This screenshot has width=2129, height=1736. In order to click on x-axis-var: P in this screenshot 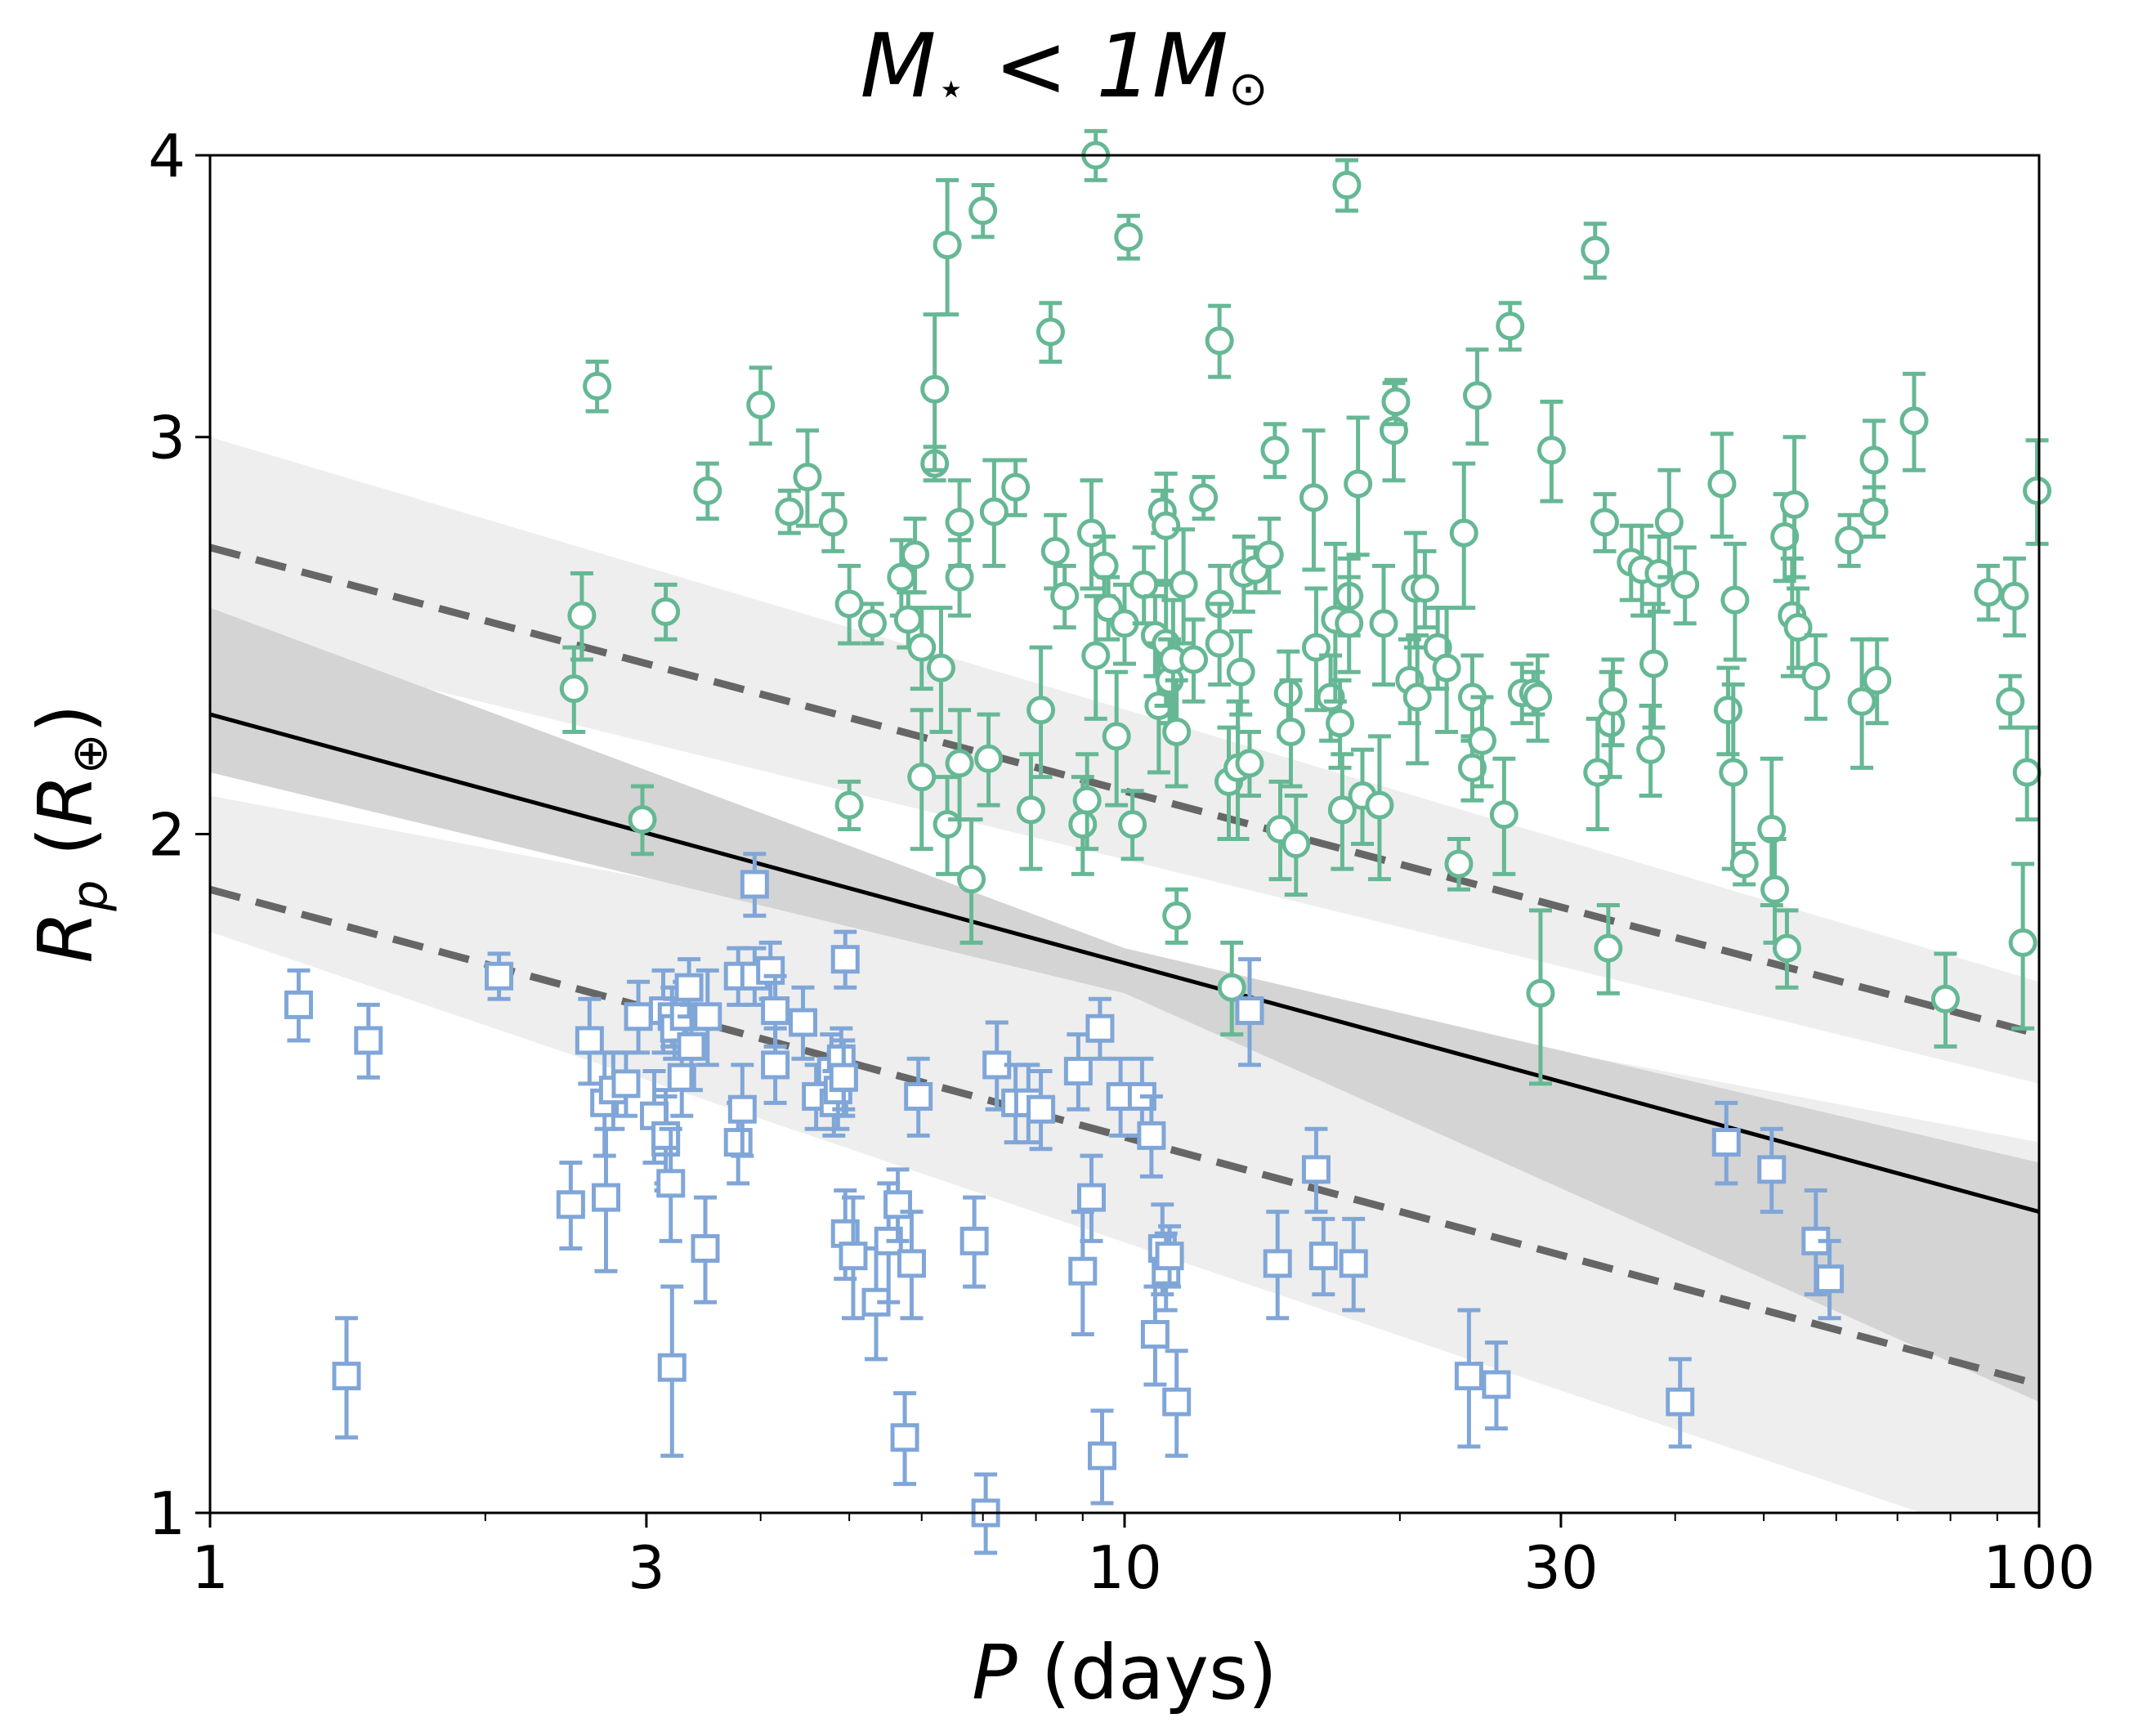, I will do `click(995, 1673)`.